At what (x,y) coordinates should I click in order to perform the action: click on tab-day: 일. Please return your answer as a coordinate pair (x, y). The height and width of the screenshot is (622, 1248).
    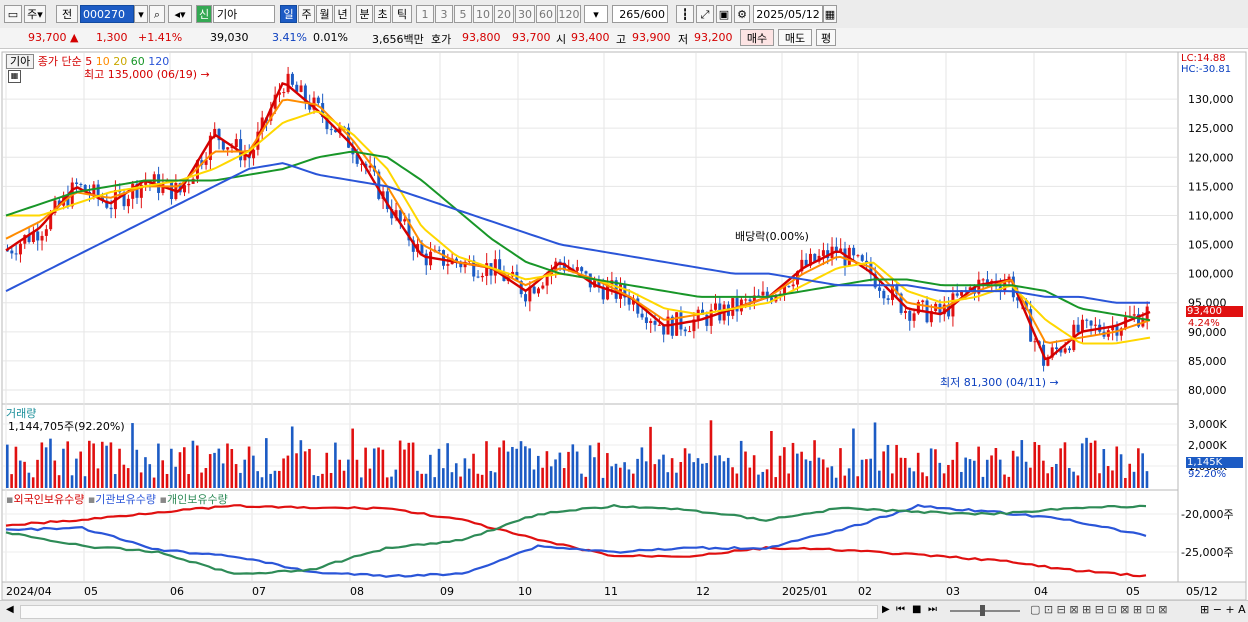
    Looking at the image, I should click on (288, 14).